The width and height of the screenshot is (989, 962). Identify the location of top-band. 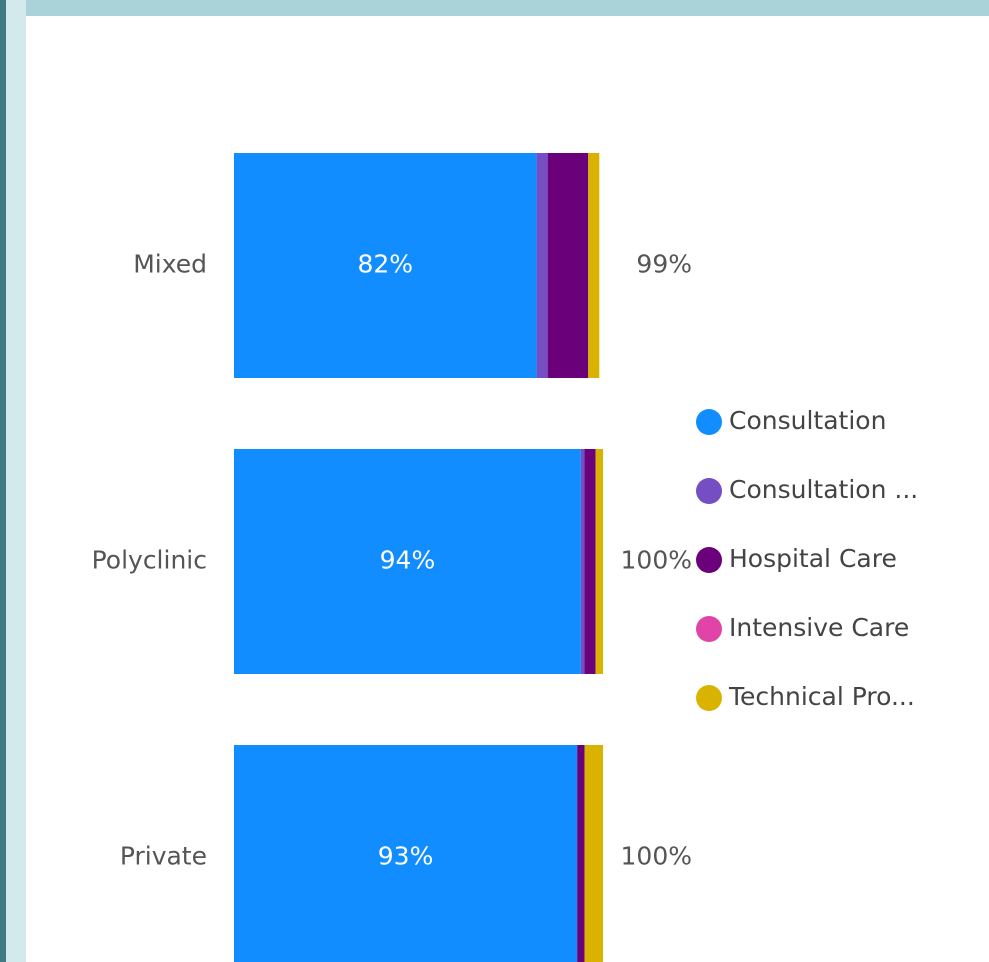
(494, 8).